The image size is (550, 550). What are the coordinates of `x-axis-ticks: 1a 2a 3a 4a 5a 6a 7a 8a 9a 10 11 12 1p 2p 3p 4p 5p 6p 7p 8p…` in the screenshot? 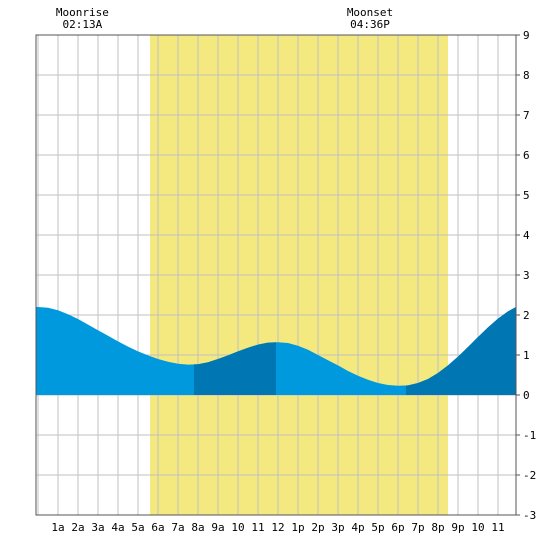 It's located at (277, 527).